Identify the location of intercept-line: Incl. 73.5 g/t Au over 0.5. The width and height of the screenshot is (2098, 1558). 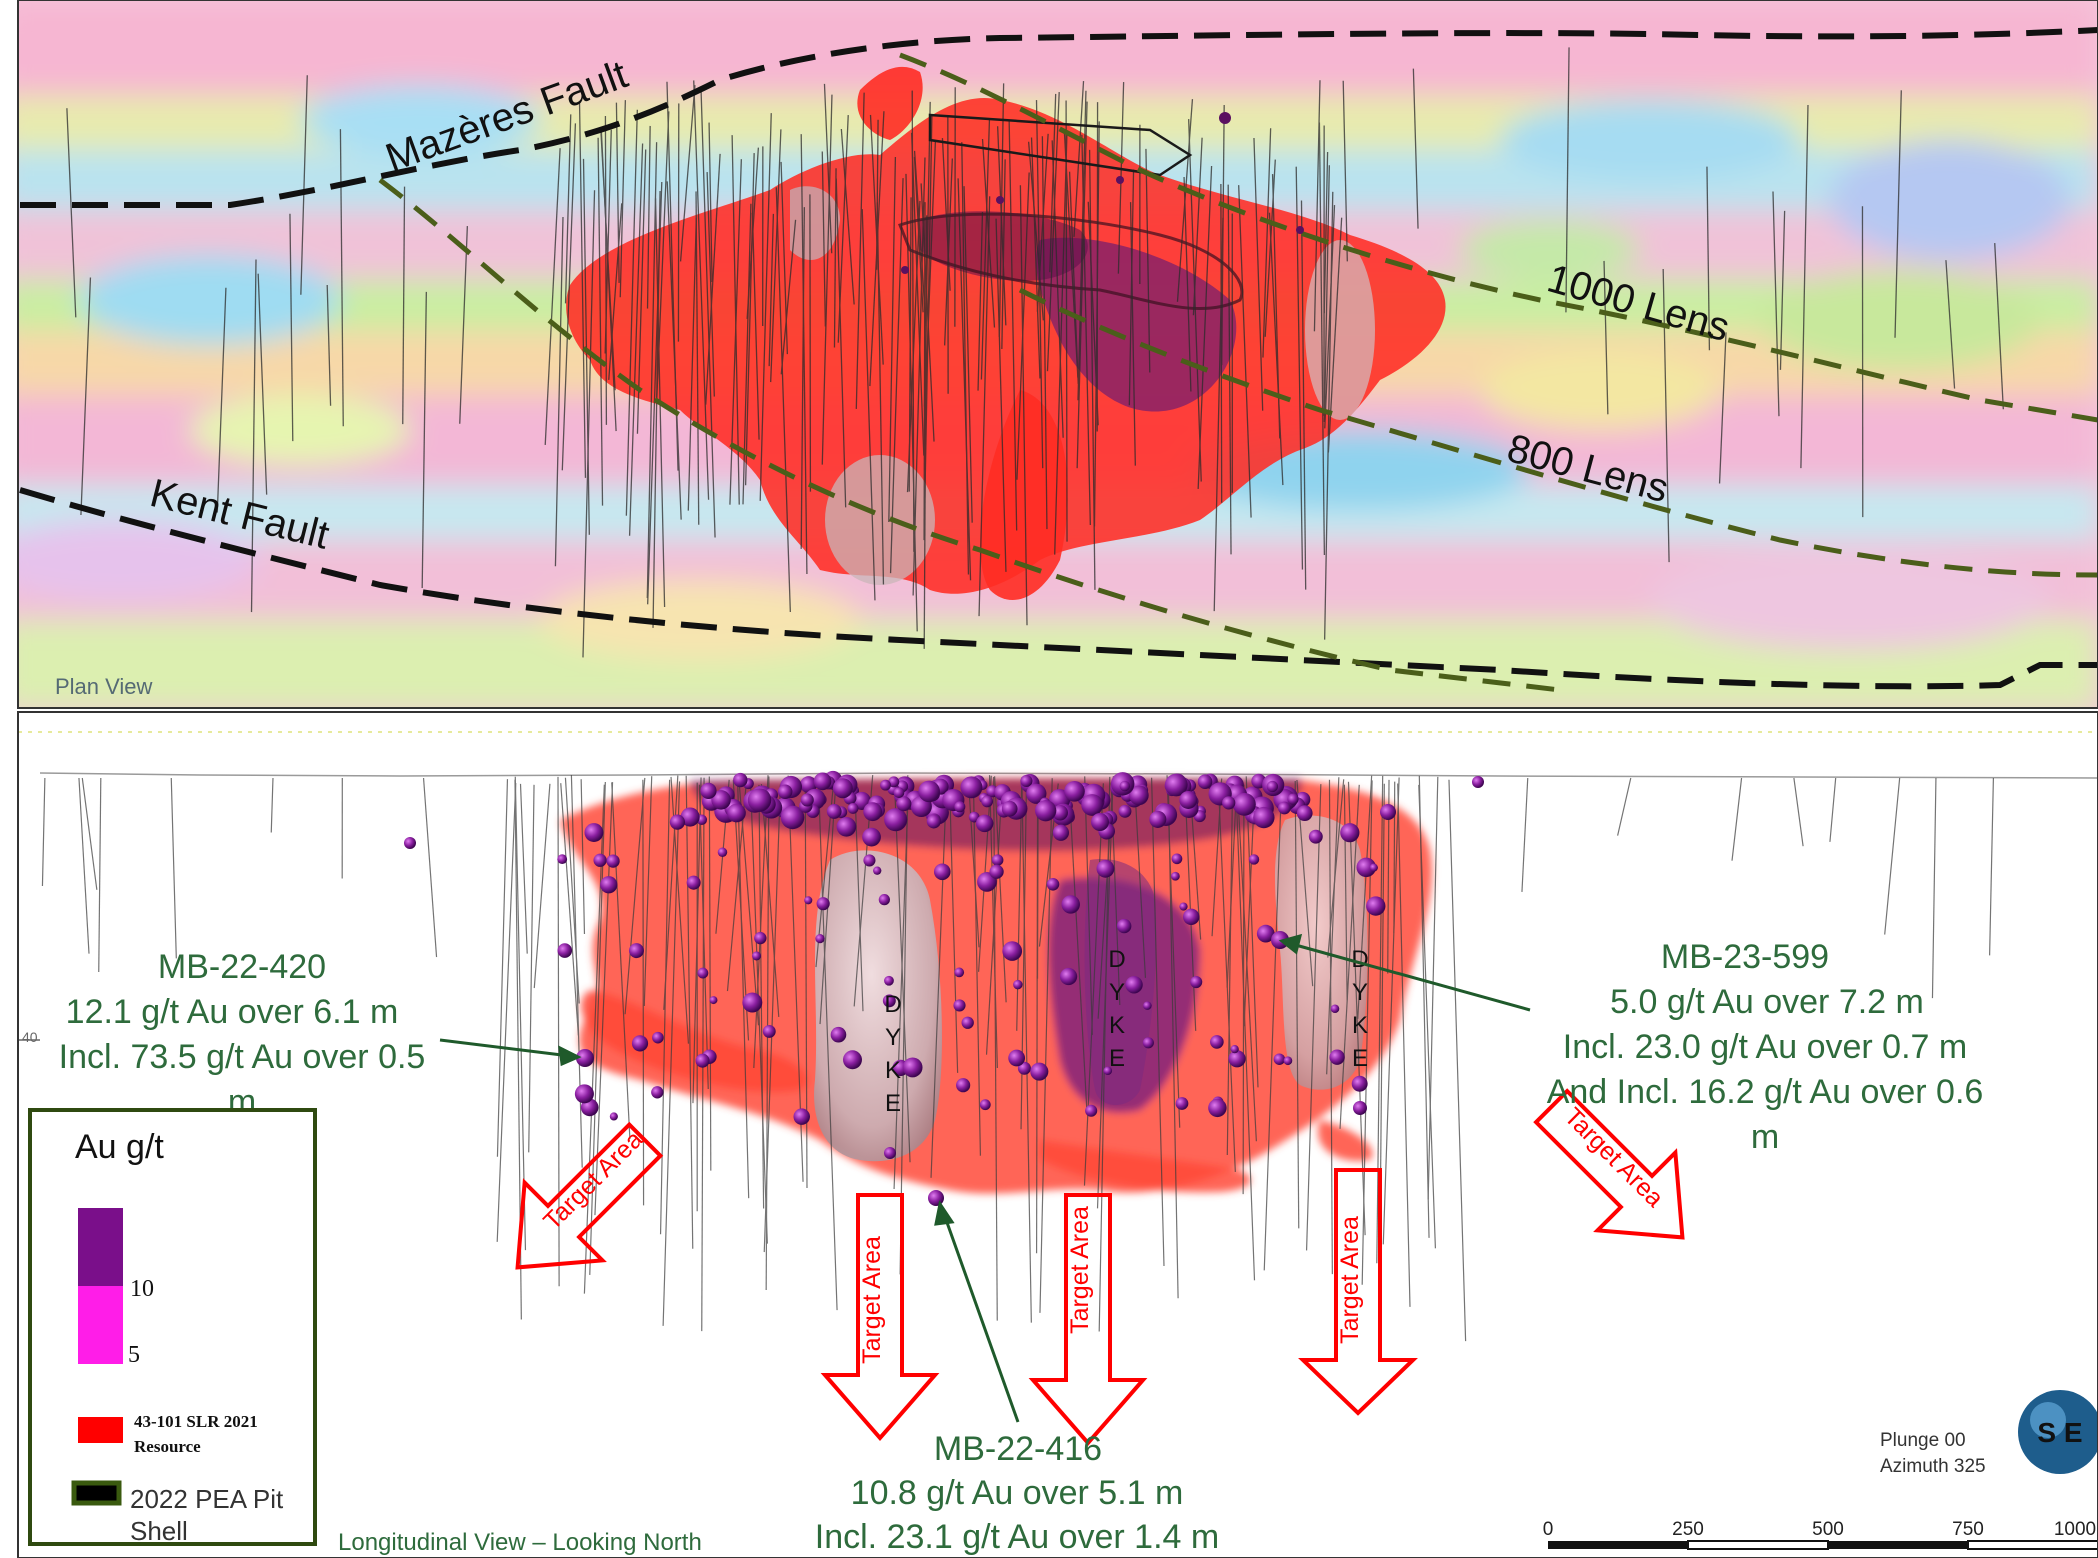
(242, 1057).